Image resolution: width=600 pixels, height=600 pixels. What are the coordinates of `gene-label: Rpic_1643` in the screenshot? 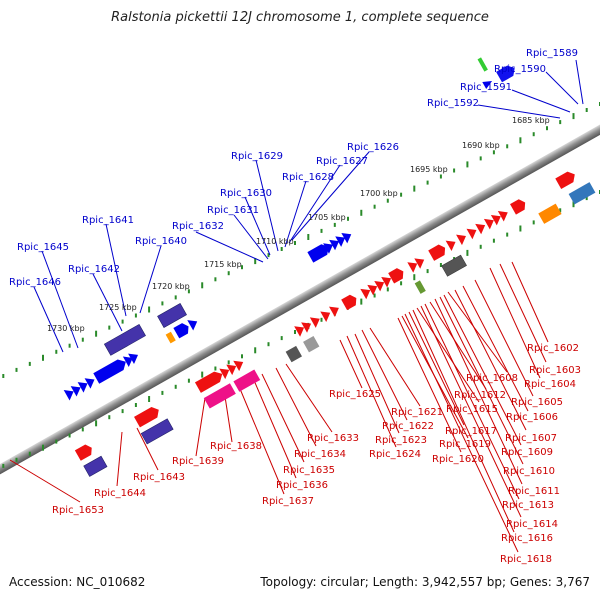 It's located at (159, 477).